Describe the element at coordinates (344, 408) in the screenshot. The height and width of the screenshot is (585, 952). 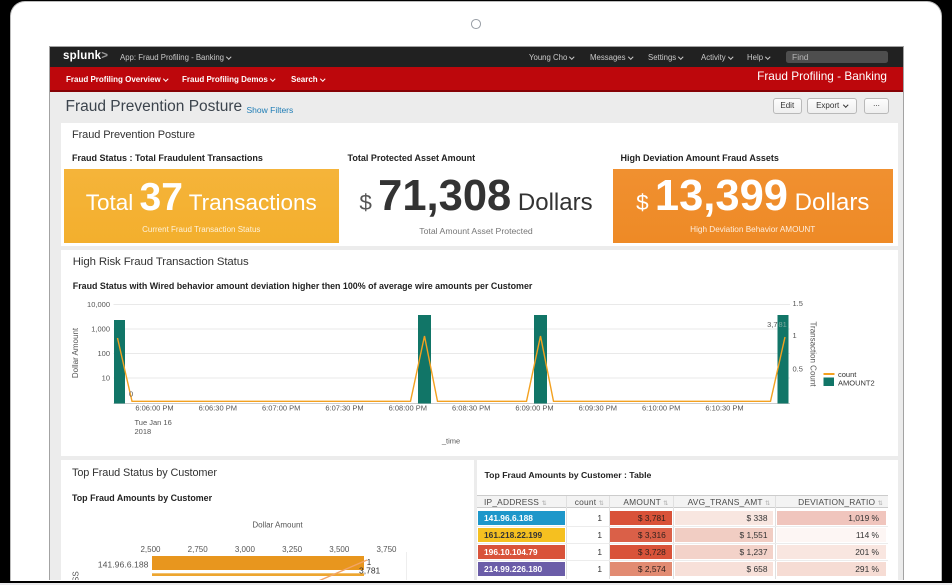
I see `svg-text: 6:07:30 PM` at that location.